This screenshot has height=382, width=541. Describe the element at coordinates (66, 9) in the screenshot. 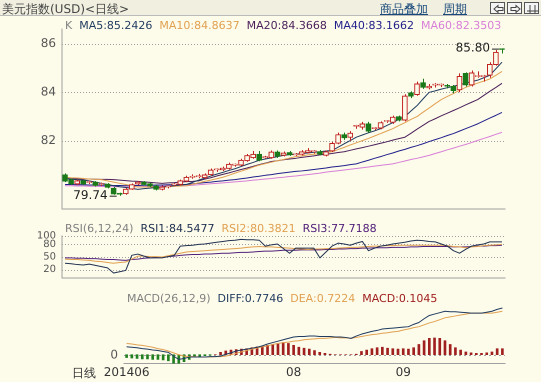

I see `chart-title: 美元指数(USD)<日线>` at that location.